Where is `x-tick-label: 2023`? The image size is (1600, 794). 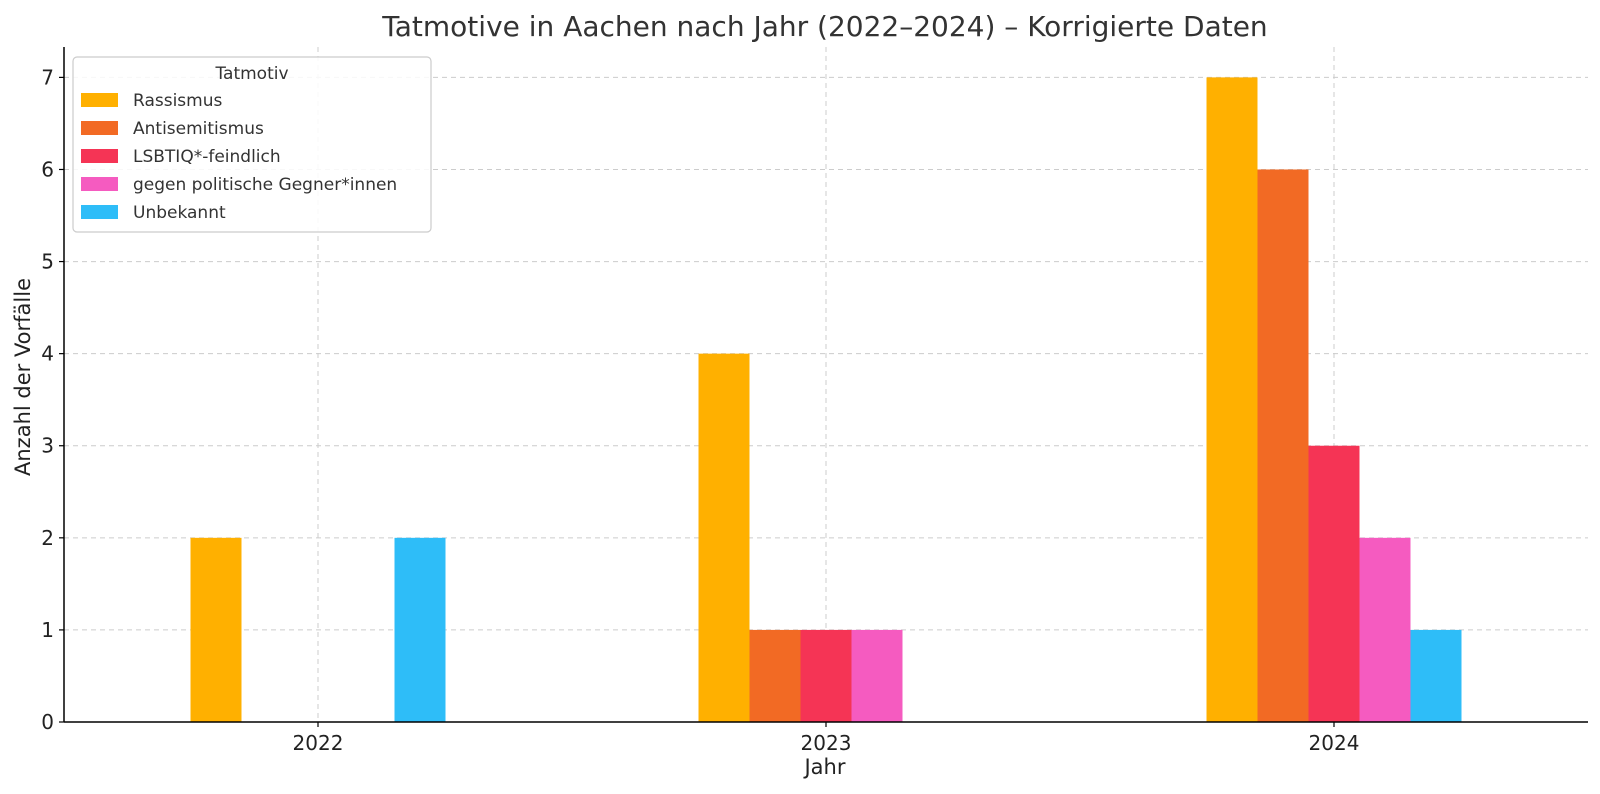
x-tick-label: 2023 is located at coordinates (826, 743).